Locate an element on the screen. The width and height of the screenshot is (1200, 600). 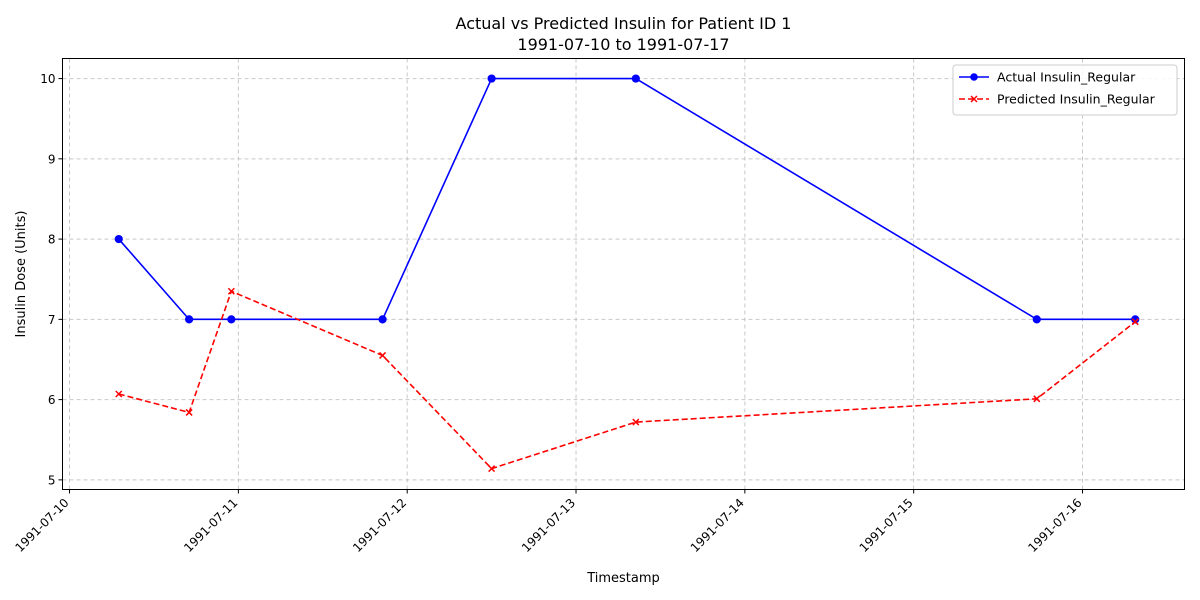
legend-box is located at coordinates (1065, 90).